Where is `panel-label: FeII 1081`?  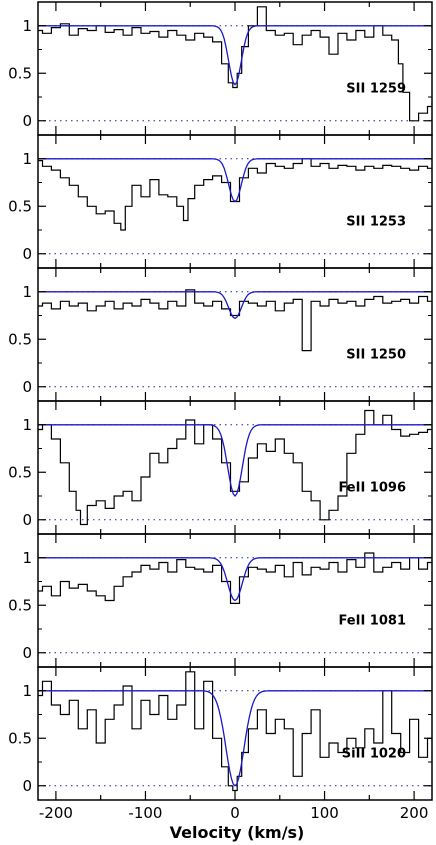 panel-label: FeII 1081 is located at coordinates (372, 620).